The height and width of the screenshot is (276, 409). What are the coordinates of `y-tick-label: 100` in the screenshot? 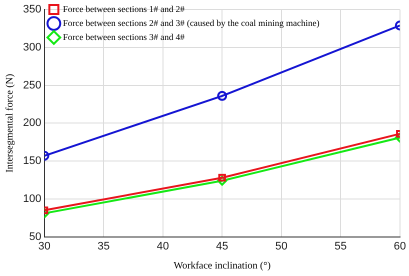 It's located at (32, 198).